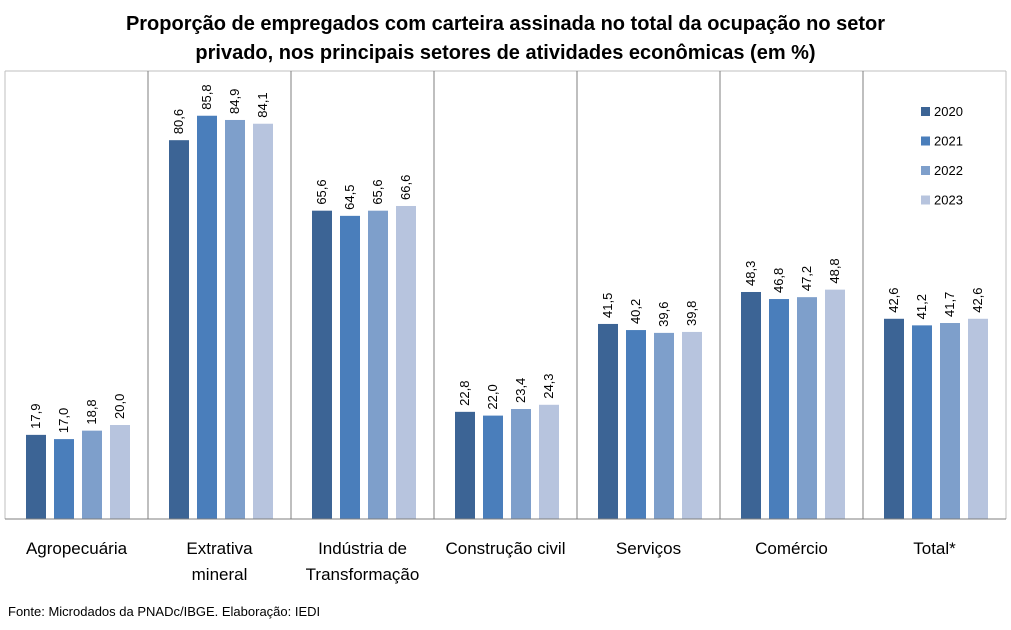  What do you see at coordinates (791, 548) in the screenshot?
I see `category-label: Comércio` at bounding box center [791, 548].